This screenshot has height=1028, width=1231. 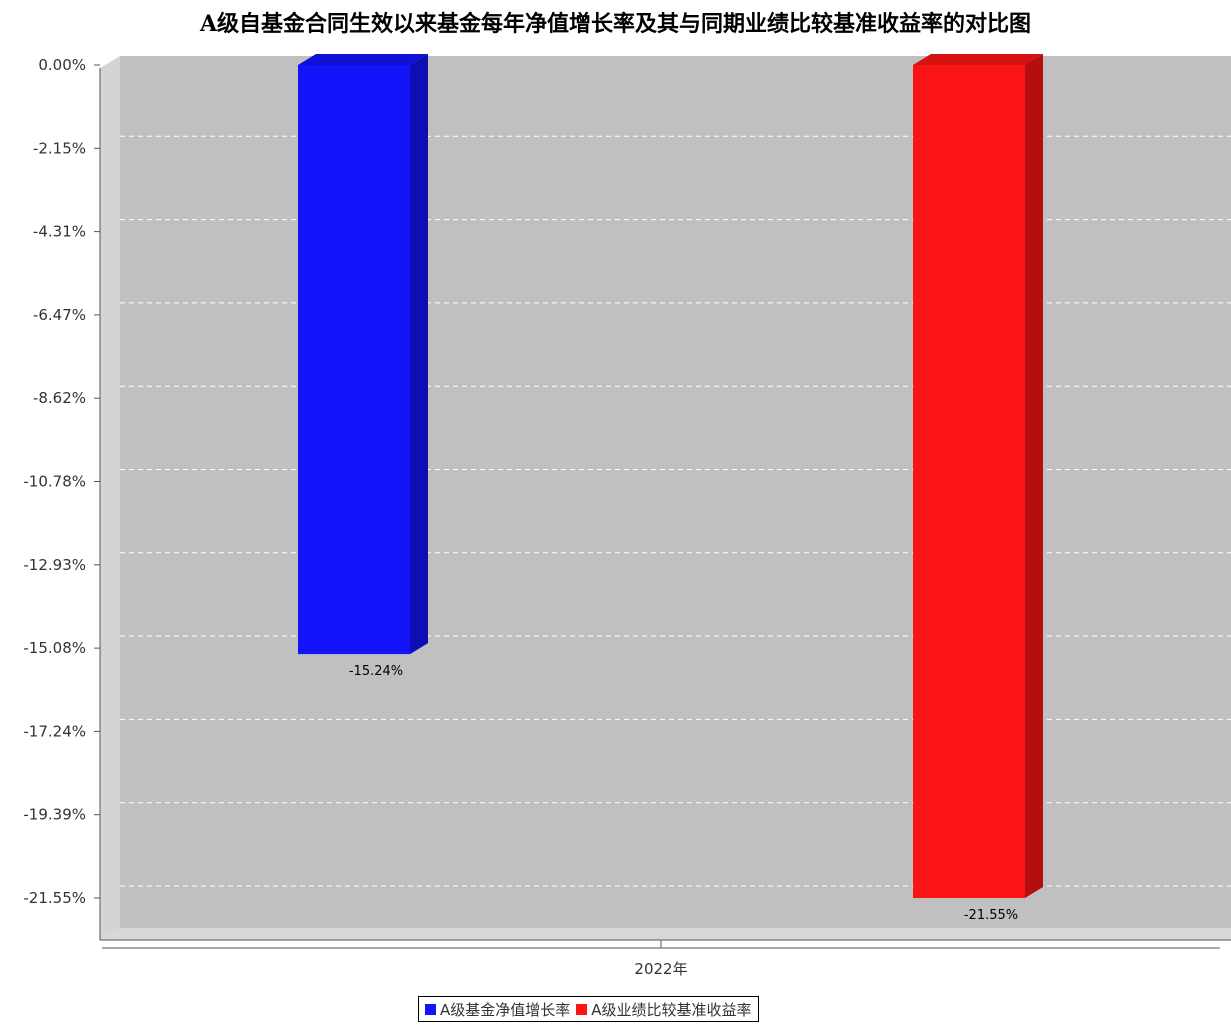 What do you see at coordinates (1034, 476) in the screenshot?
I see `bar-side-benchmark` at bounding box center [1034, 476].